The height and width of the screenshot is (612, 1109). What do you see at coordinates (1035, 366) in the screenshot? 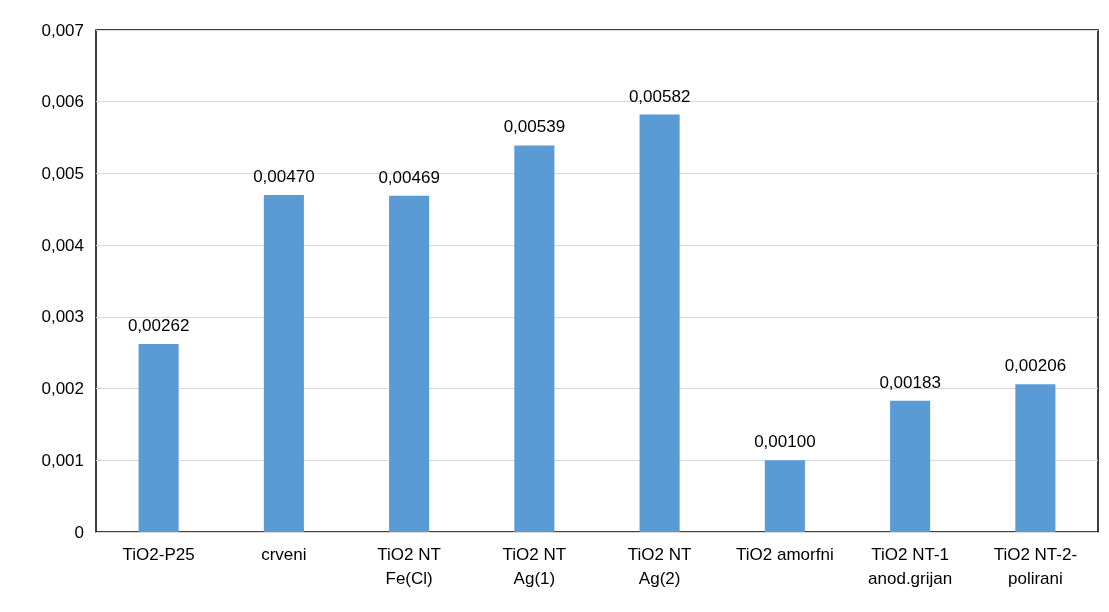
I see `data-label: 0,00206` at bounding box center [1035, 366].